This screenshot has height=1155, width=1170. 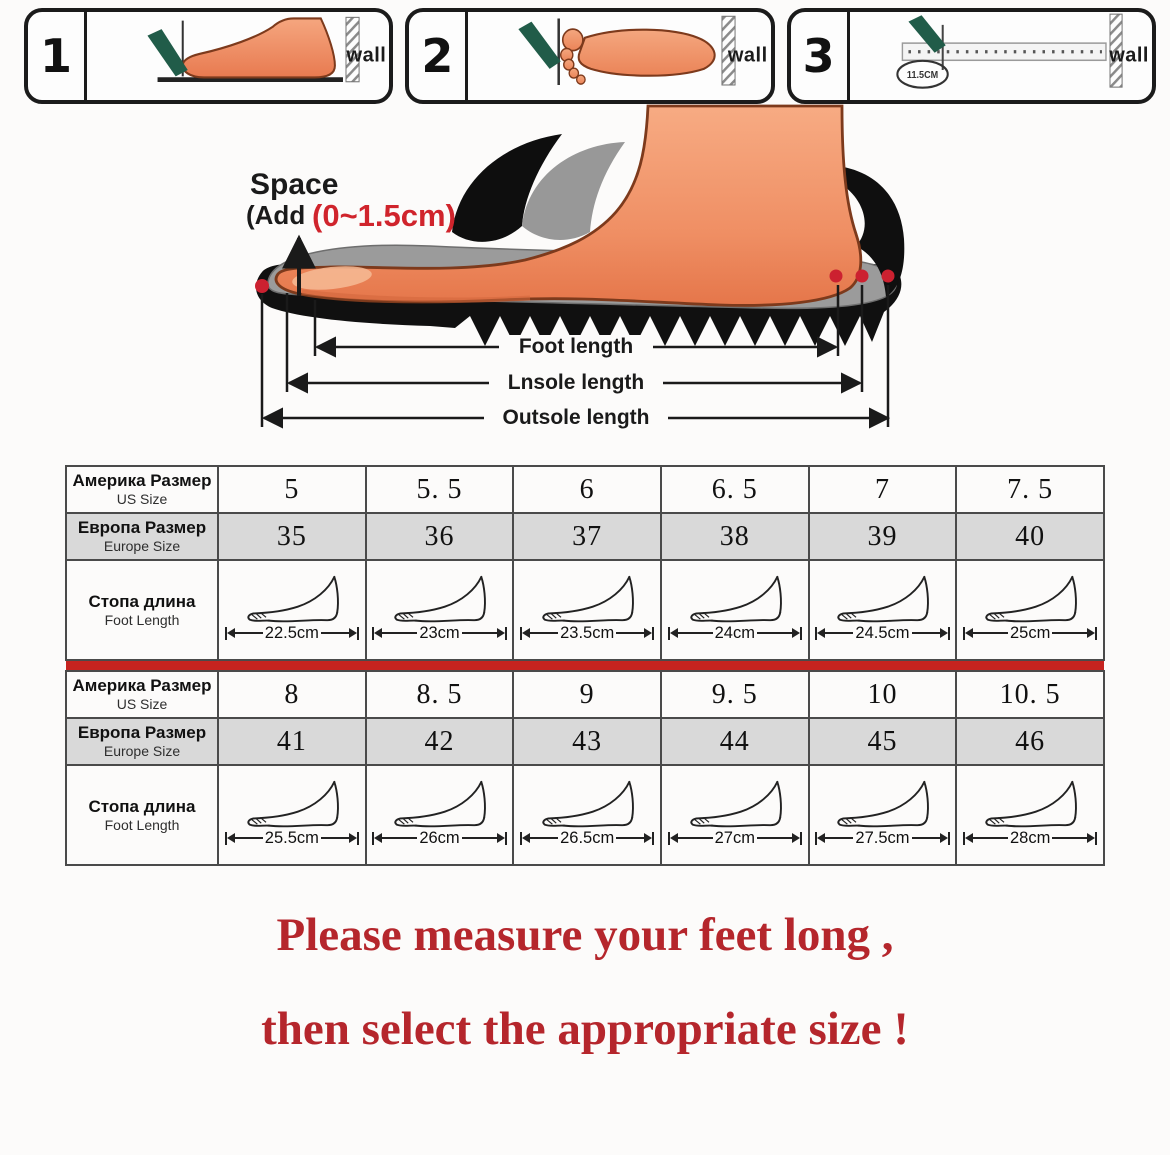 What do you see at coordinates (439, 536) in the screenshot?
I see `eu-size-value: 36` at bounding box center [439, 536].